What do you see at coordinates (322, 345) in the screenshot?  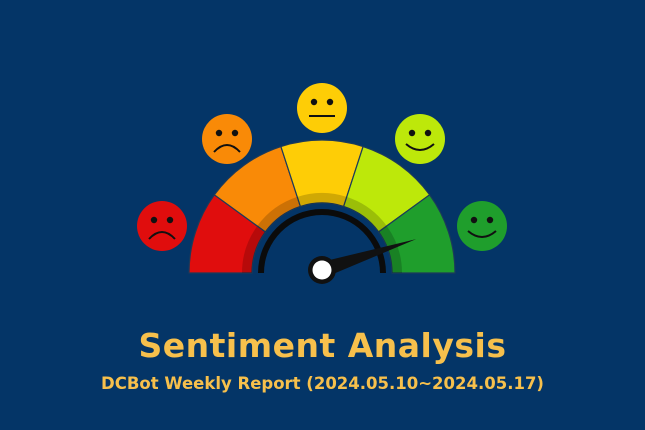 I see `page-title: Sentiment Analysis` at bounding box center [322, 345].